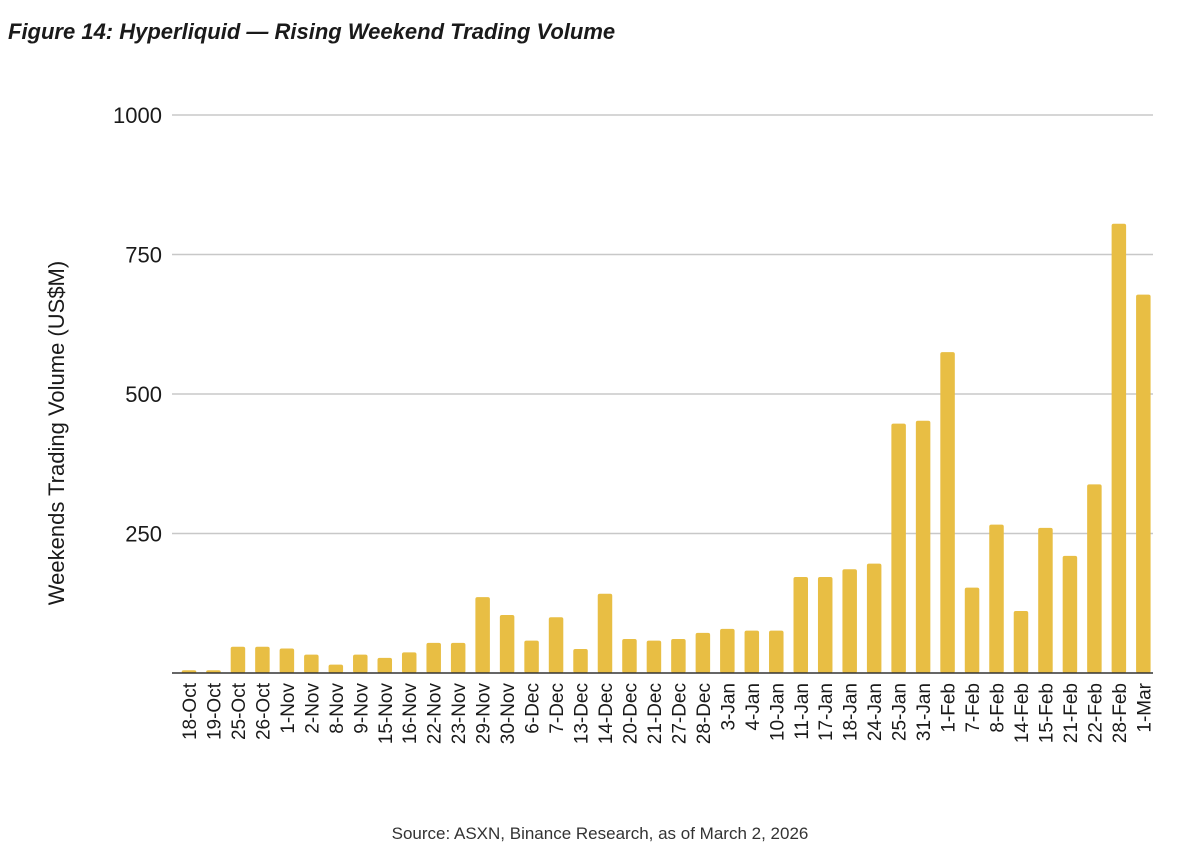 This screenshot has height=865, width=1200. Describe the element at coordinates (582, 713) in the screenshot. I see `x-tick-label: 13-Dec` at that location.